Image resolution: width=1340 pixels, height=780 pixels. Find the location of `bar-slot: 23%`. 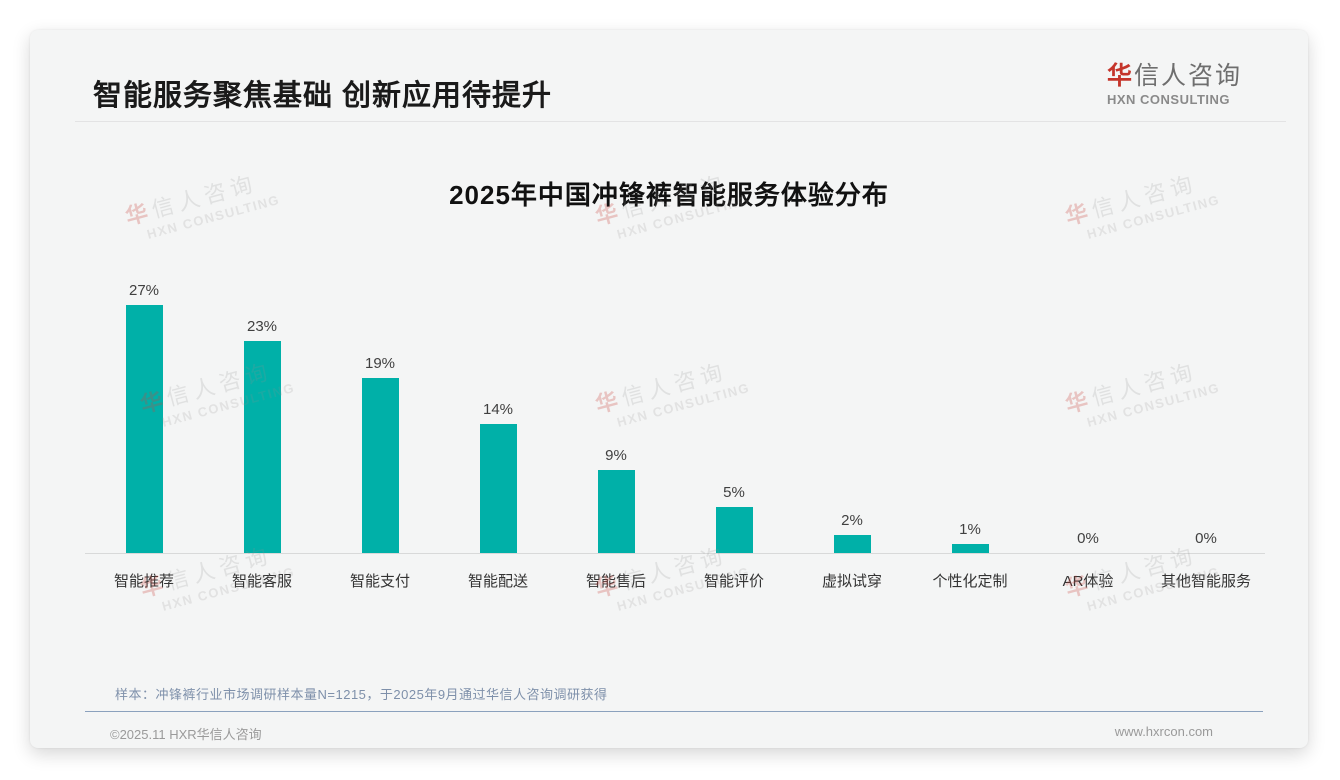

bar-slot: 23% is located at coordinates (262, 413).